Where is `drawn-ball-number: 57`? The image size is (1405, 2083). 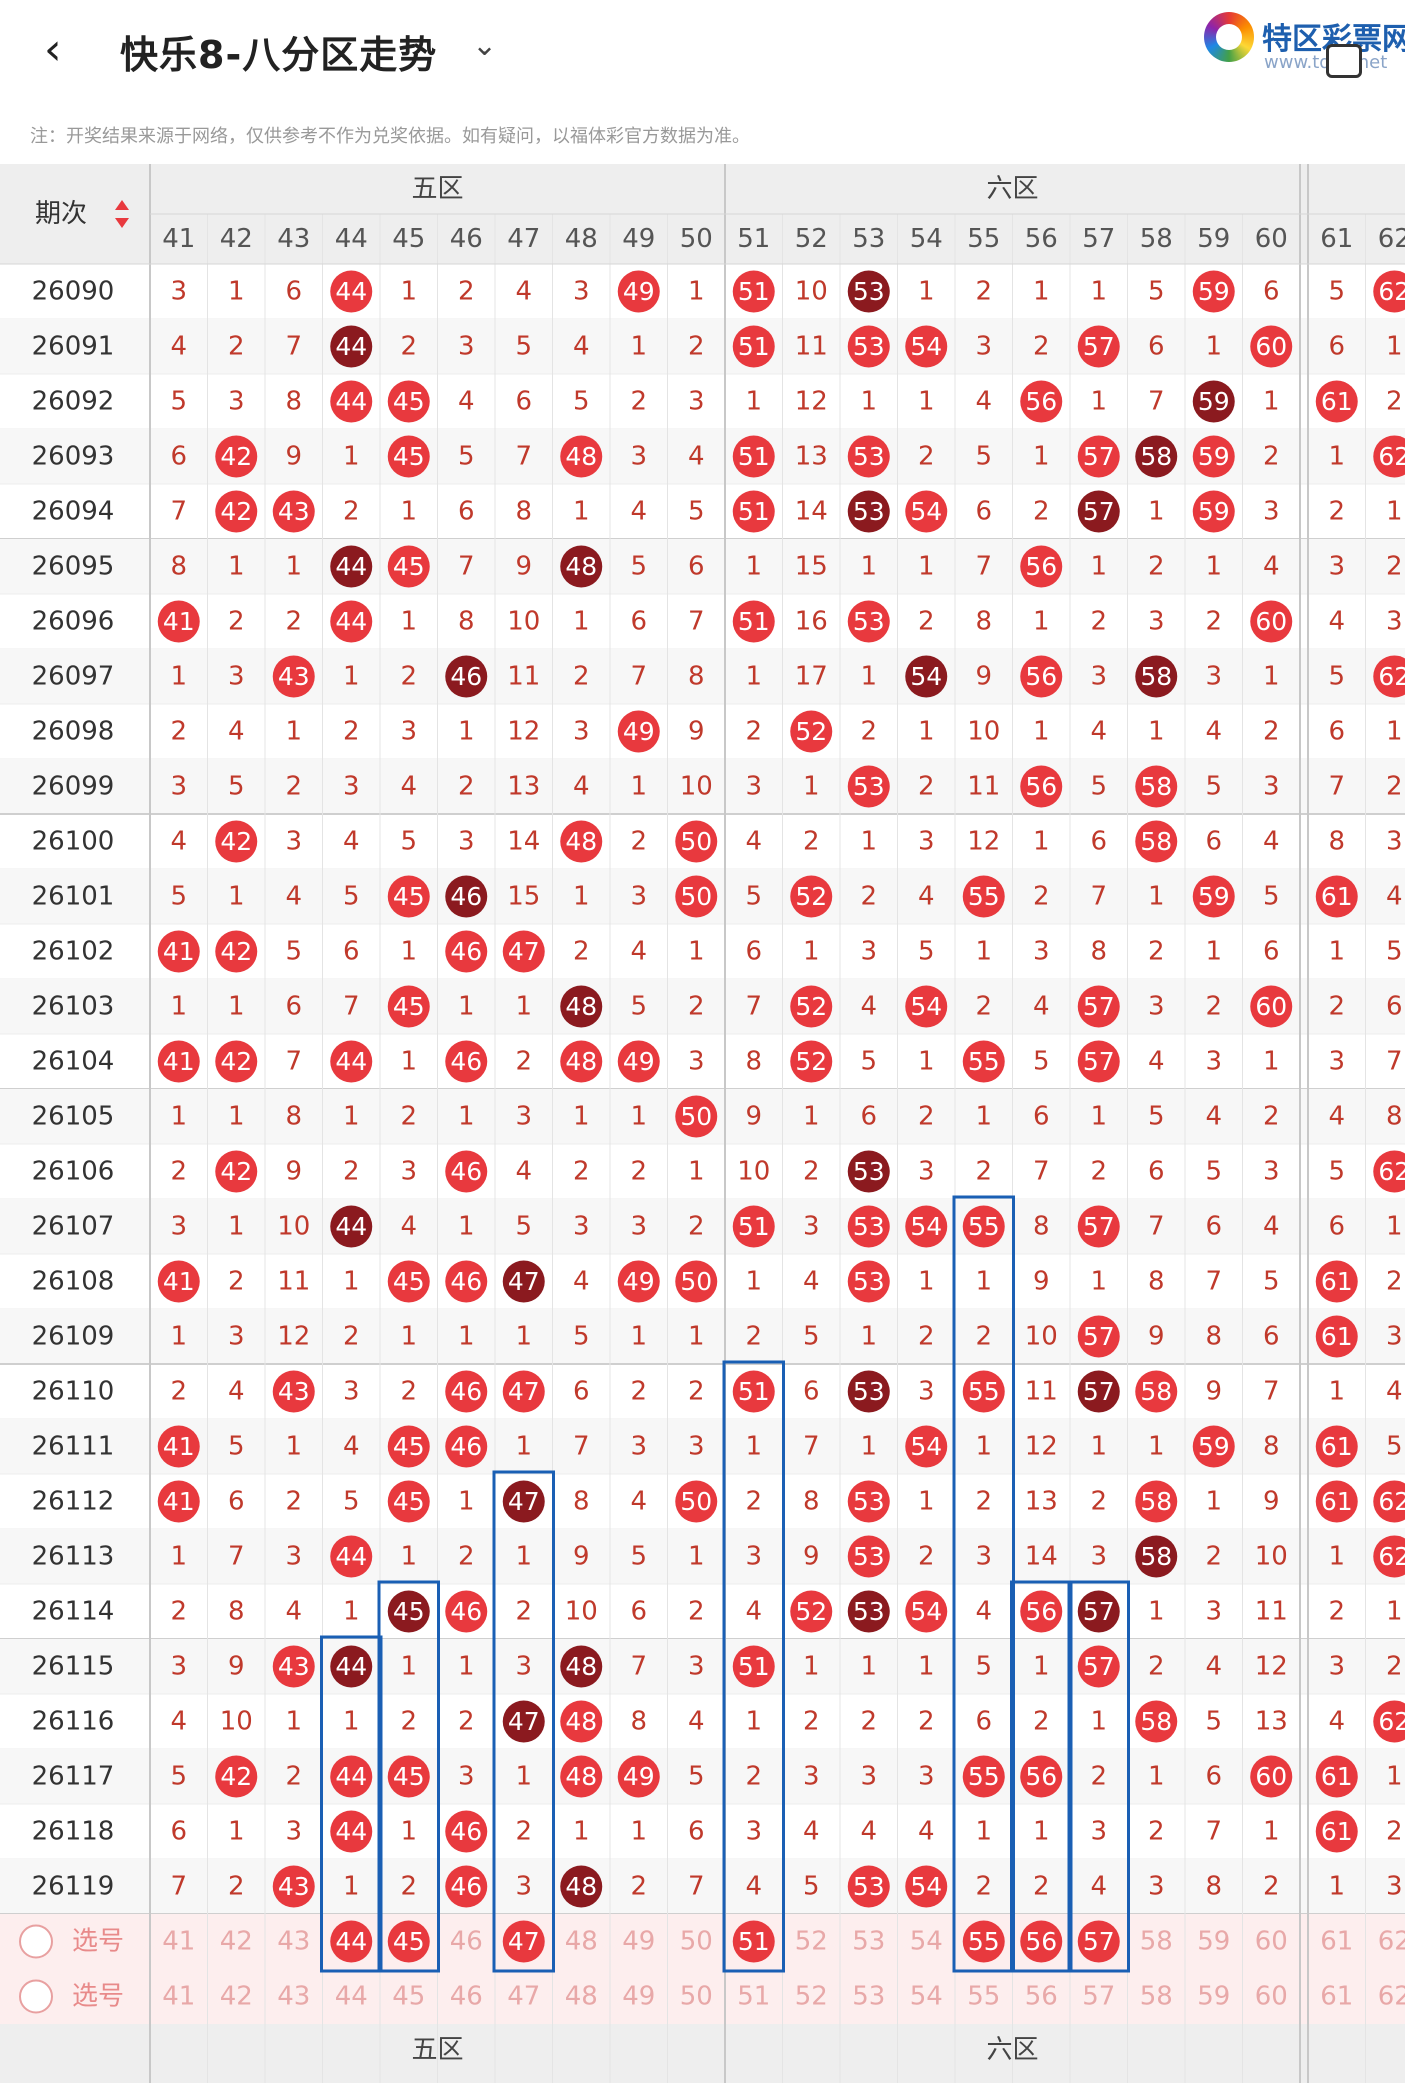 drawn-ball-number: 57 is located at coordinates (1099, 511).